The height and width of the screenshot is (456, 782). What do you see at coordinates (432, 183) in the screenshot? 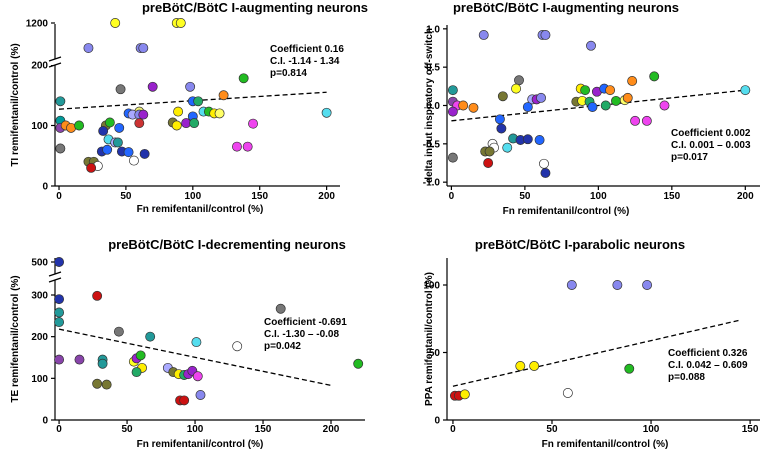
I see `y-tick-label: -1.0` at bounding box center [432, 183].